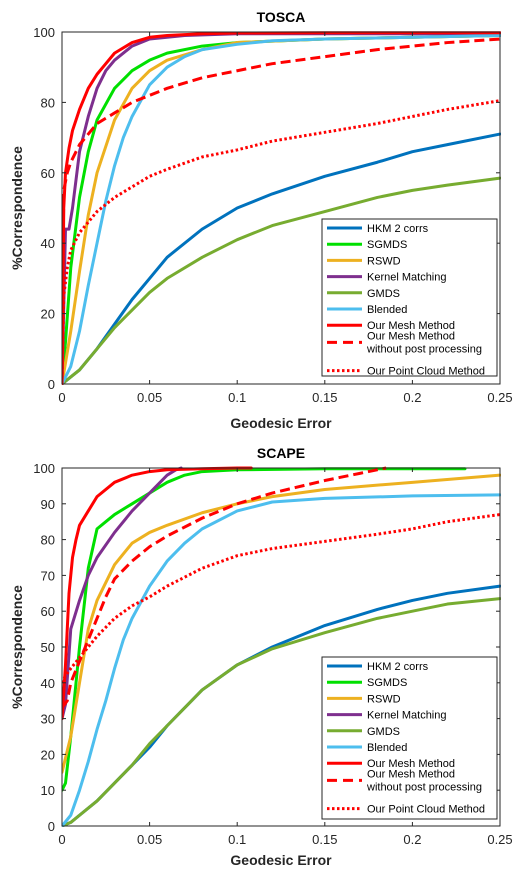 This screenshot has width=518, height=873. What do you see at coordinates (48, 719) in the screenshot?
I see `y-tick-label: 30` at bounding box center [48, 719].